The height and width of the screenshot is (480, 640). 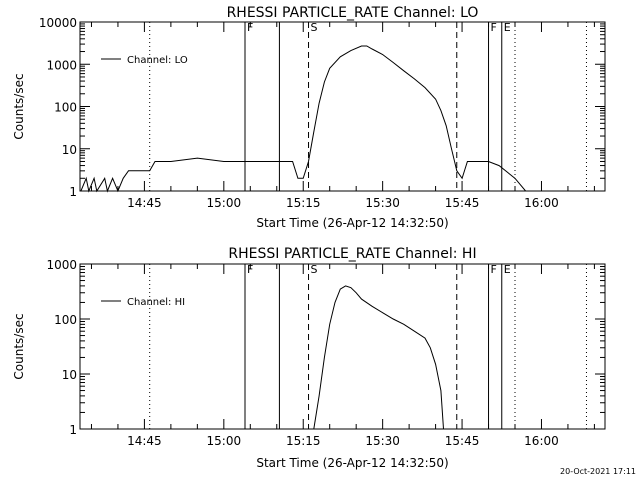 What do you see at coordinates (156, 302) in the screenshot?
I see `legend-label: Channel: HI` at bounding box center [156, 302].